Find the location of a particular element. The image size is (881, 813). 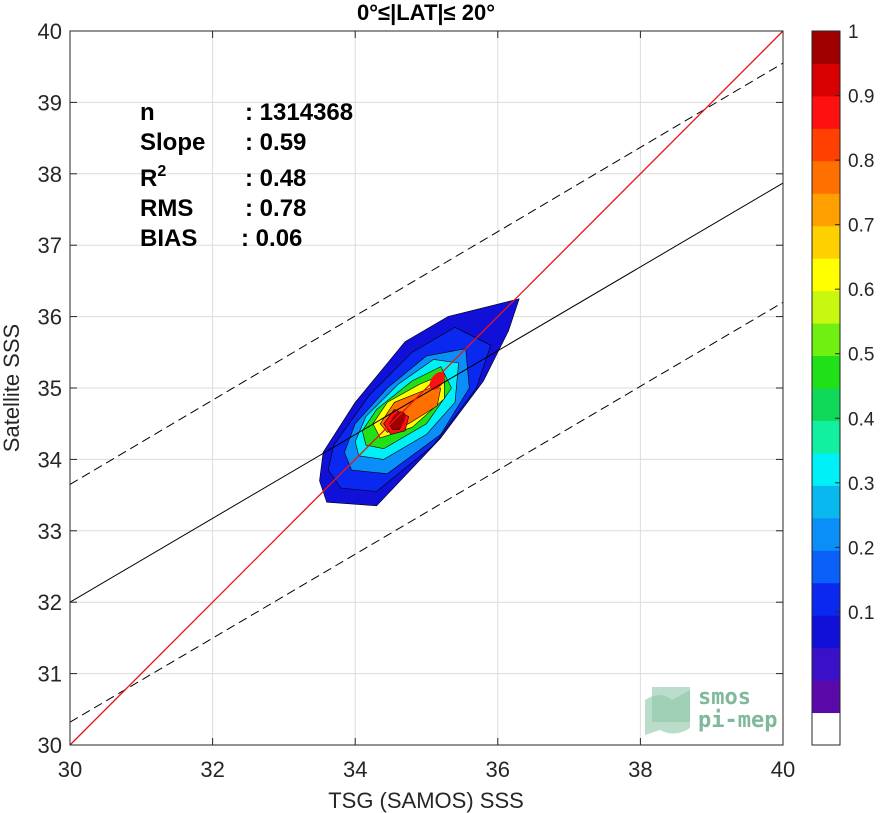

x-tick-label: 38 is located at coordinates (640, 769).